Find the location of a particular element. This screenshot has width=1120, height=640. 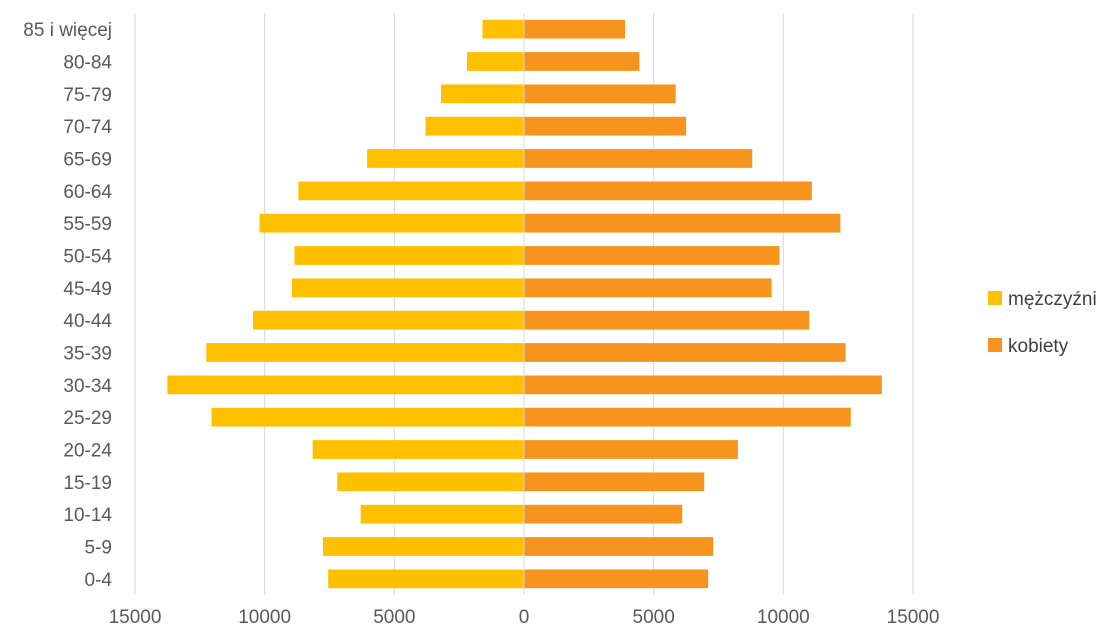

y-tick-label: 70-74 is located at coordinates (87, 127).